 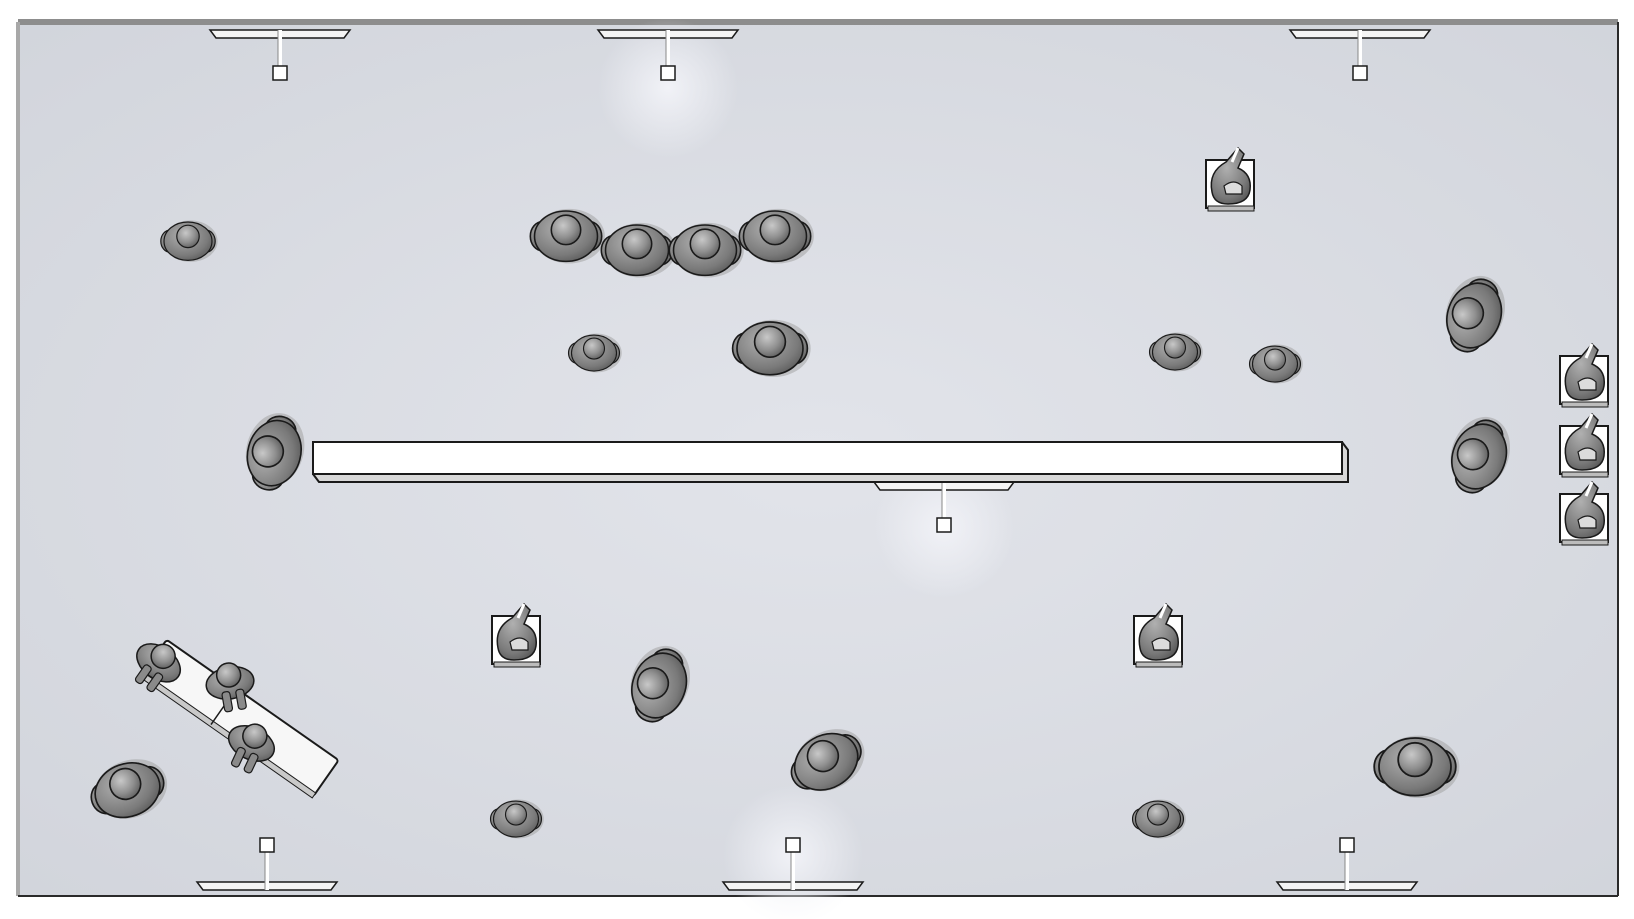 I want to click on partition-wall-icon, so click(x=830, y=462).